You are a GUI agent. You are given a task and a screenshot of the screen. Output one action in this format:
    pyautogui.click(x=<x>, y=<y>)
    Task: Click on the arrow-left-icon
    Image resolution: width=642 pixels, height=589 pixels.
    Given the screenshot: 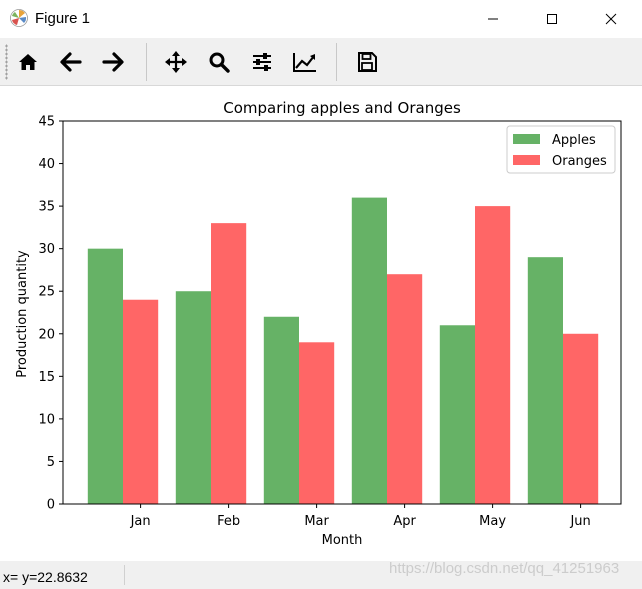 What is the action you would take?
    pyautogui.click(x=71, y=62)
    